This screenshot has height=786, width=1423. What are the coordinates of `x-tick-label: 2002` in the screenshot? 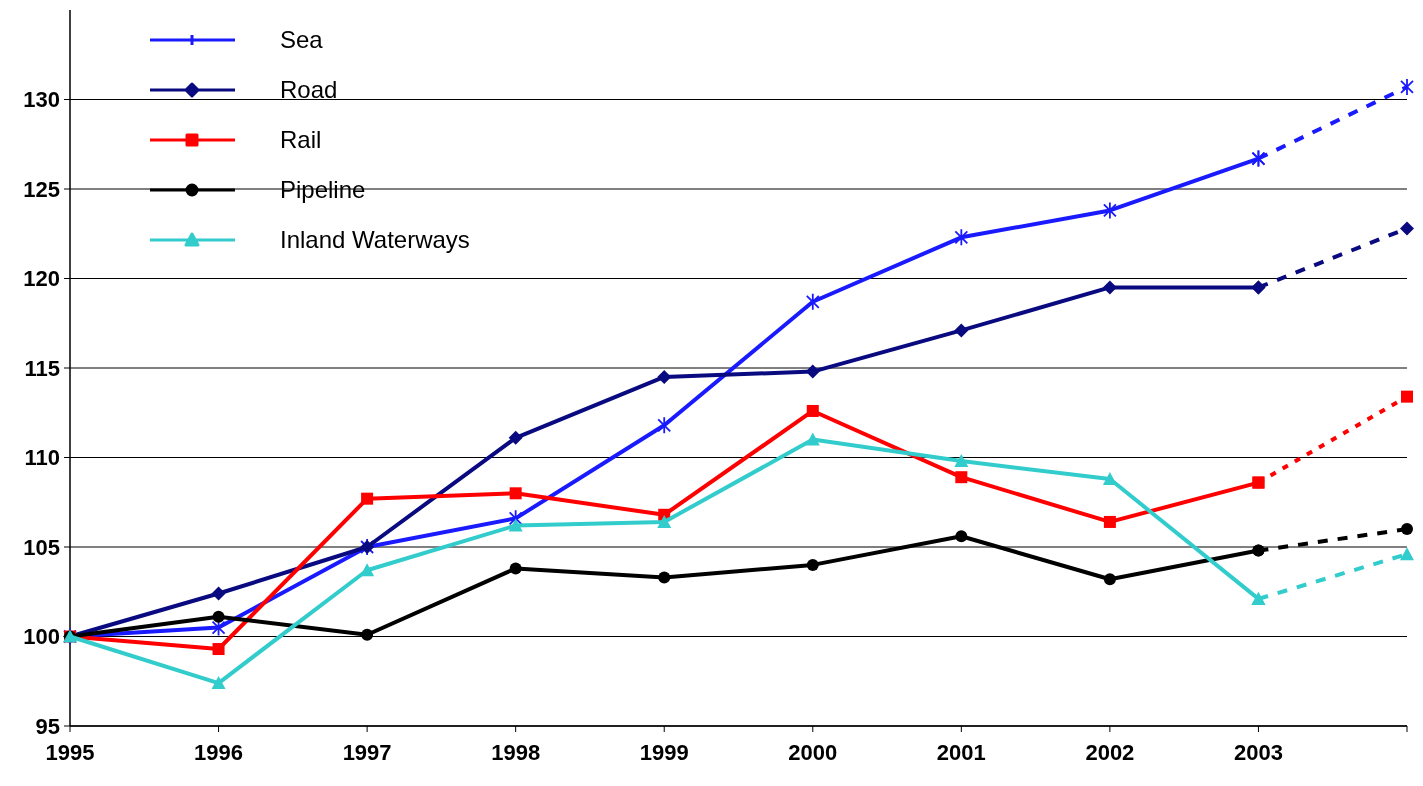 It's located at (1110, 752).